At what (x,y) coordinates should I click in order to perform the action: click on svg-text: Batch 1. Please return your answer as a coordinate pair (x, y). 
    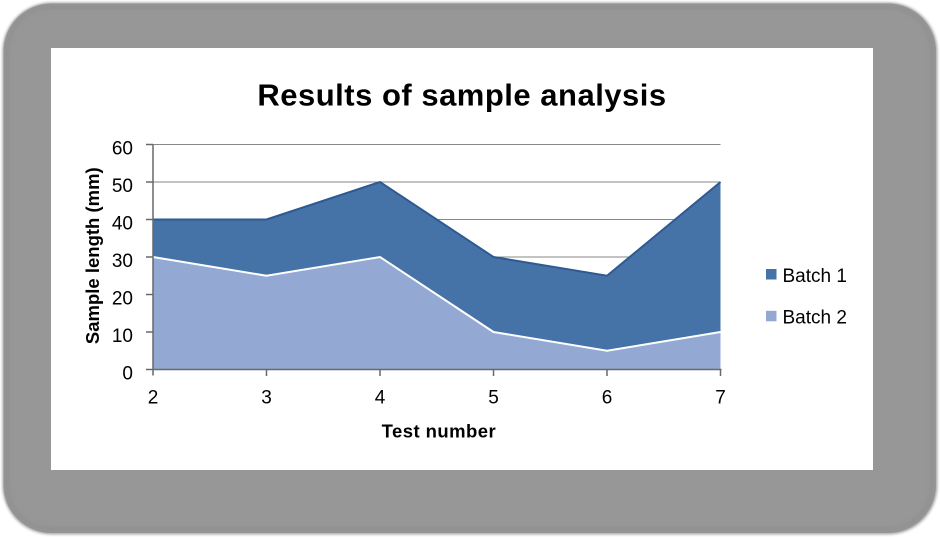
    Looking at the image, I should click on (815, 276).